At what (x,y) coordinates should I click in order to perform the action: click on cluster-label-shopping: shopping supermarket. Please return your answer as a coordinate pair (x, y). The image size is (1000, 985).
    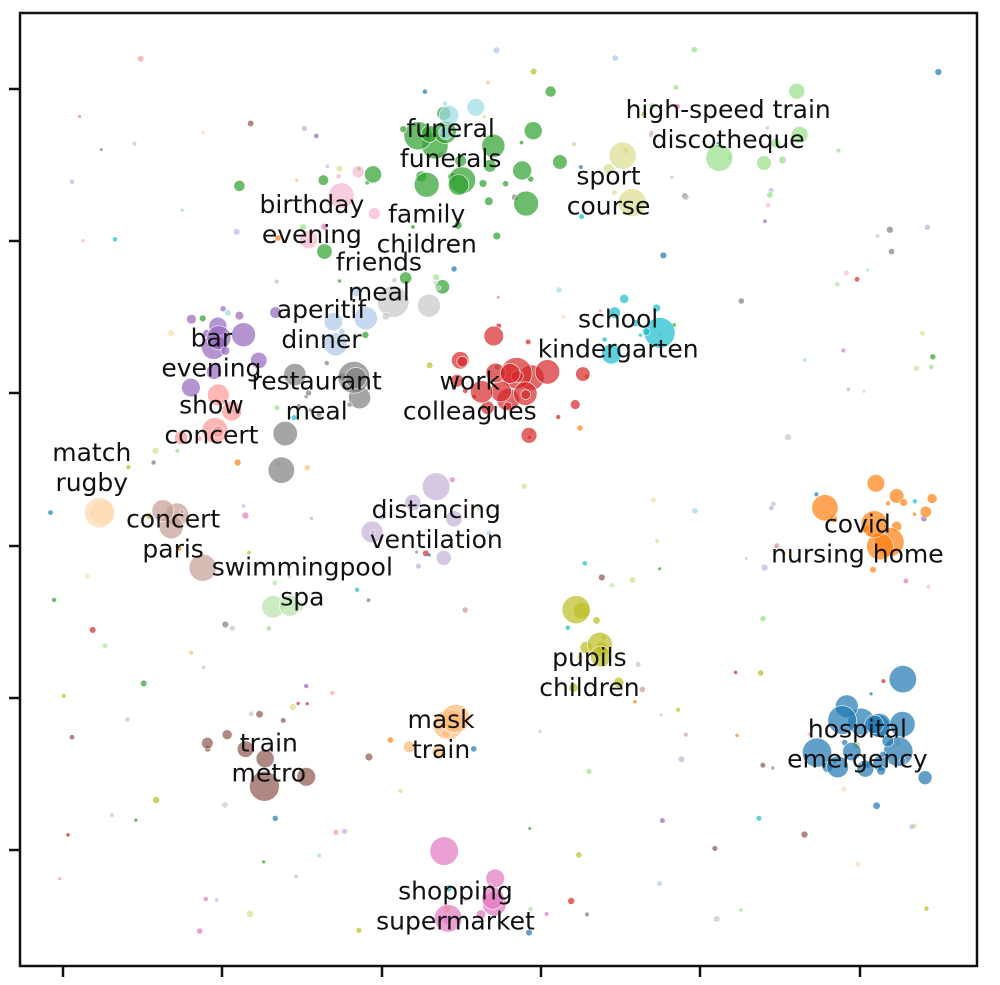
    Looking at the image, I should click on (455, 905).